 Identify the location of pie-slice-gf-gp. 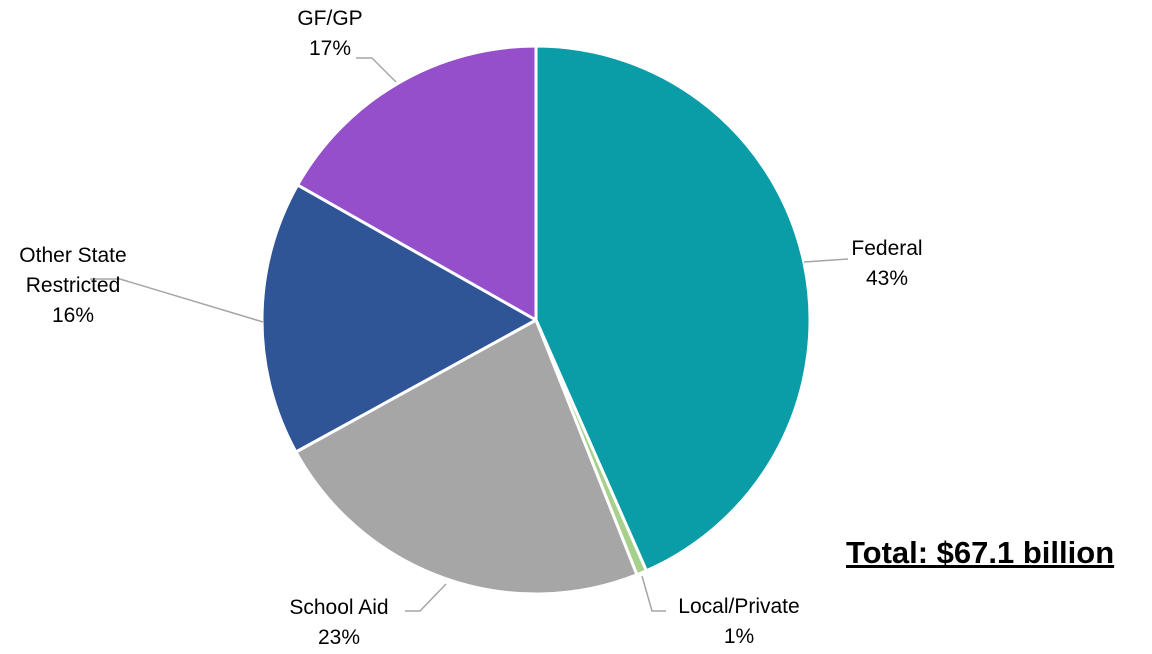
(417, 183).